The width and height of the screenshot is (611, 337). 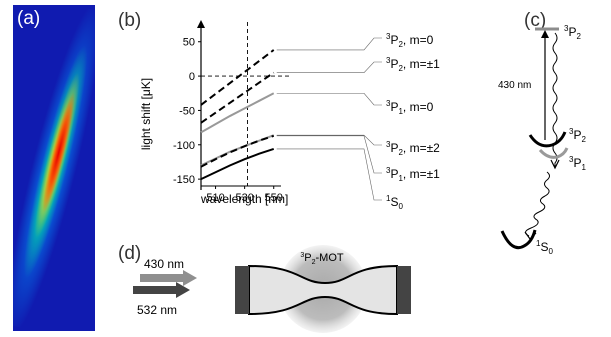 I want to click on decay-wave-upper, so click(x=555, y=99).